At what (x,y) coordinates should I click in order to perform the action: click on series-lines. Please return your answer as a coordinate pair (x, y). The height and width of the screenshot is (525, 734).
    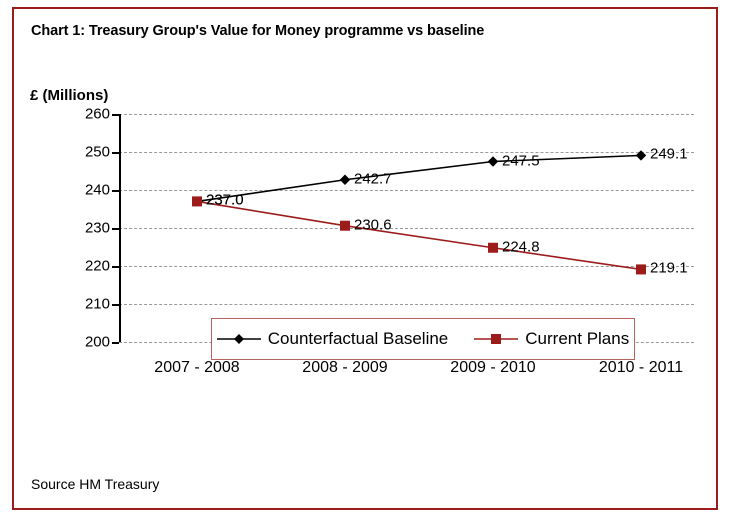
    Looking at the image, I should click on (419, 212).